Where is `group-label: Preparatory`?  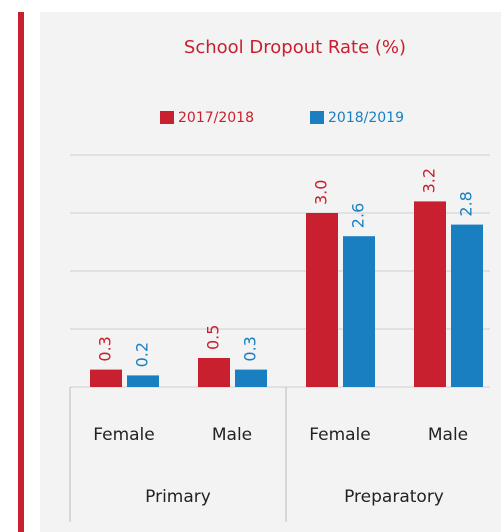
group-label: Preparatory is located at coordinates (394, 497).